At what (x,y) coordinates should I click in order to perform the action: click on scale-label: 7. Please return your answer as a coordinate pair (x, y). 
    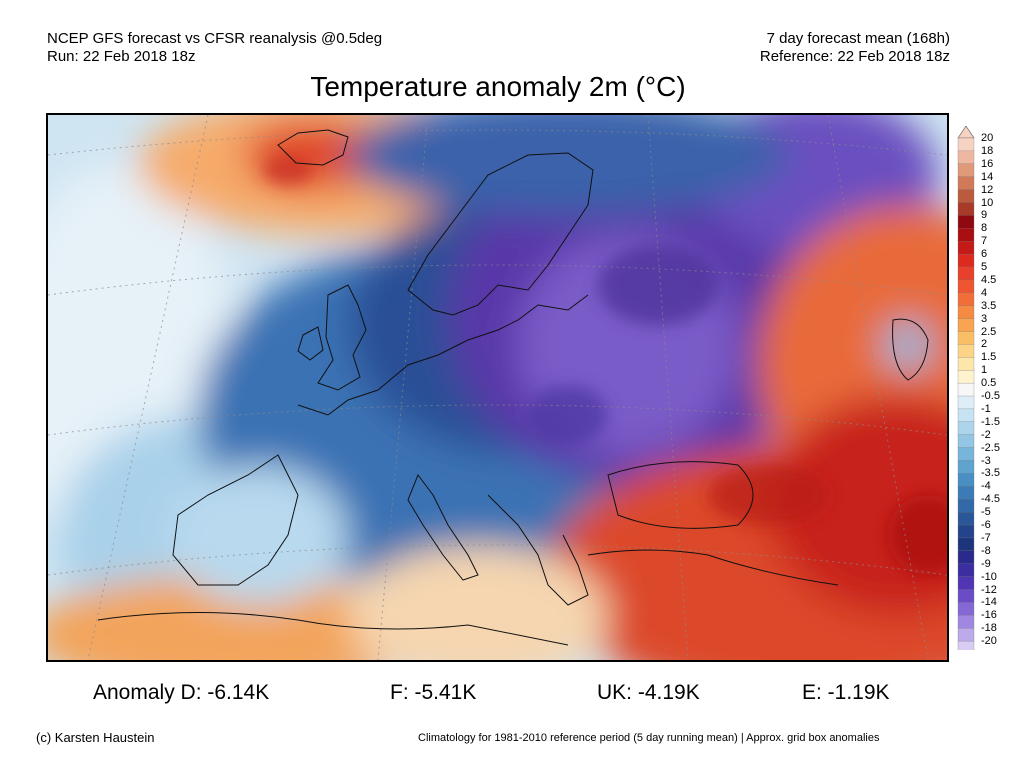
    Looking at the image, I should click on (984, 241).